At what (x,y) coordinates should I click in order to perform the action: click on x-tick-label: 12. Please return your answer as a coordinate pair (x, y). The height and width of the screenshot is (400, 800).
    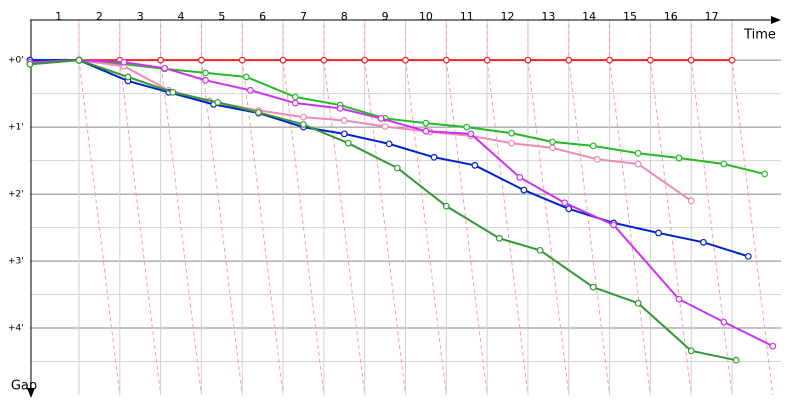
    Looking at the image, I should click on (508, 16).